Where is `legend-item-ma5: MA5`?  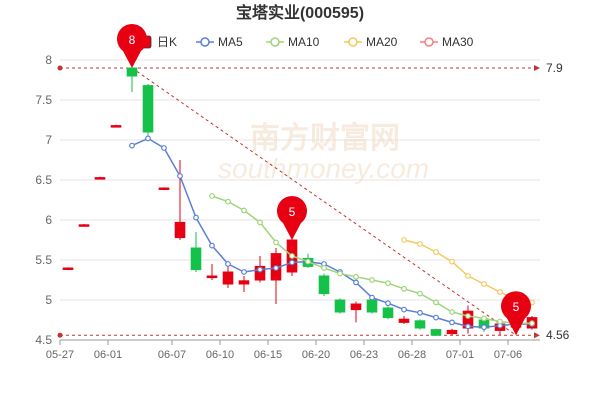 legend-item-ma5: MA5 is located at coordinates (219, 42).